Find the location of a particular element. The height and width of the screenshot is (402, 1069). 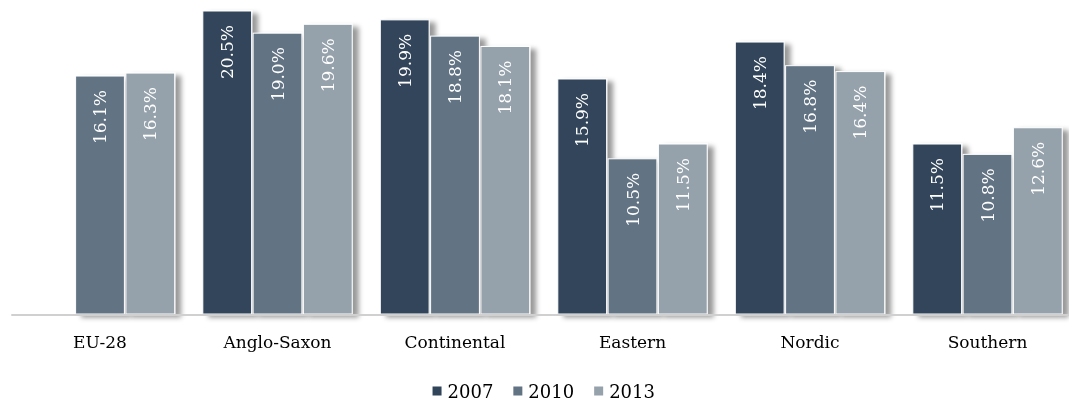

data-label: 18.8% is located at coordinates (455, 77).